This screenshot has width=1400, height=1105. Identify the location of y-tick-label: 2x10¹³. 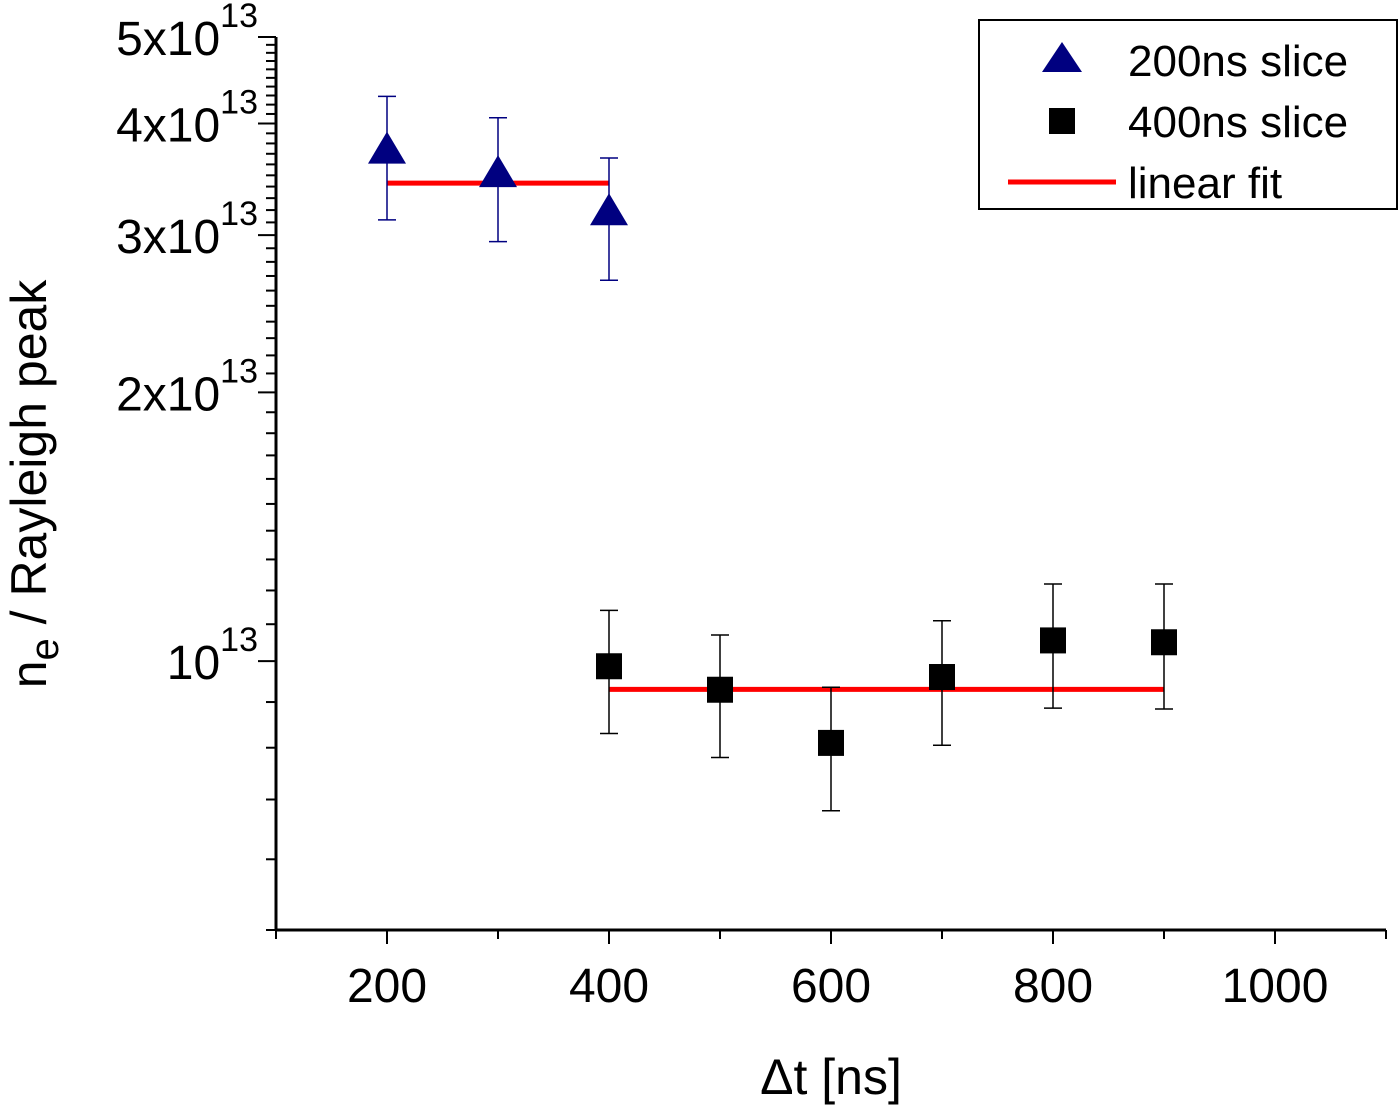
(187, 386).